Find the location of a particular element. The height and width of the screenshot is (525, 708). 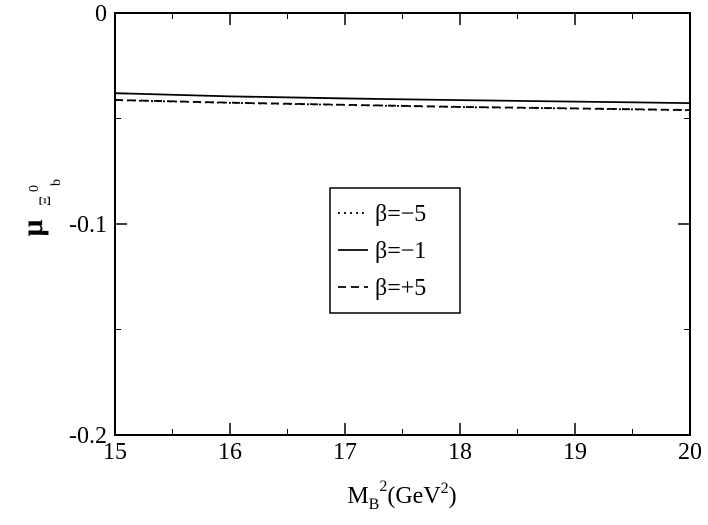

y-axis-label: μ Ξ 0 b is located at coordinates (40, 208).